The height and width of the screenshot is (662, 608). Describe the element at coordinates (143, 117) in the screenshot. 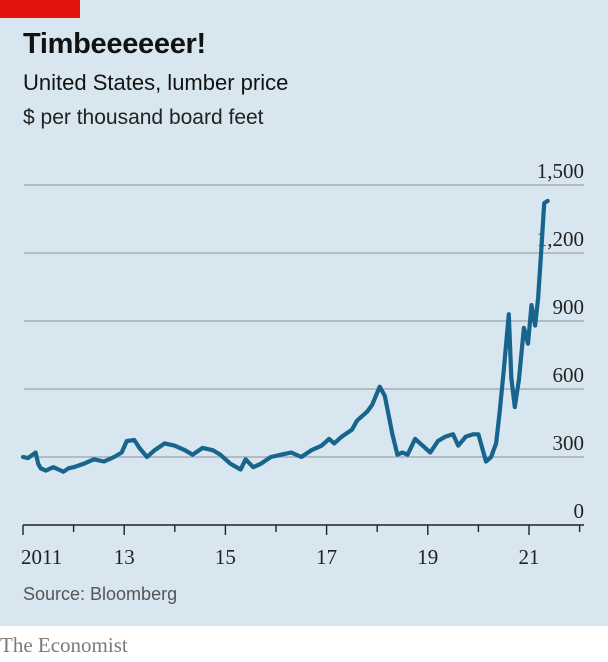

I see `unit-label: $ per thousand board feet` at that location.